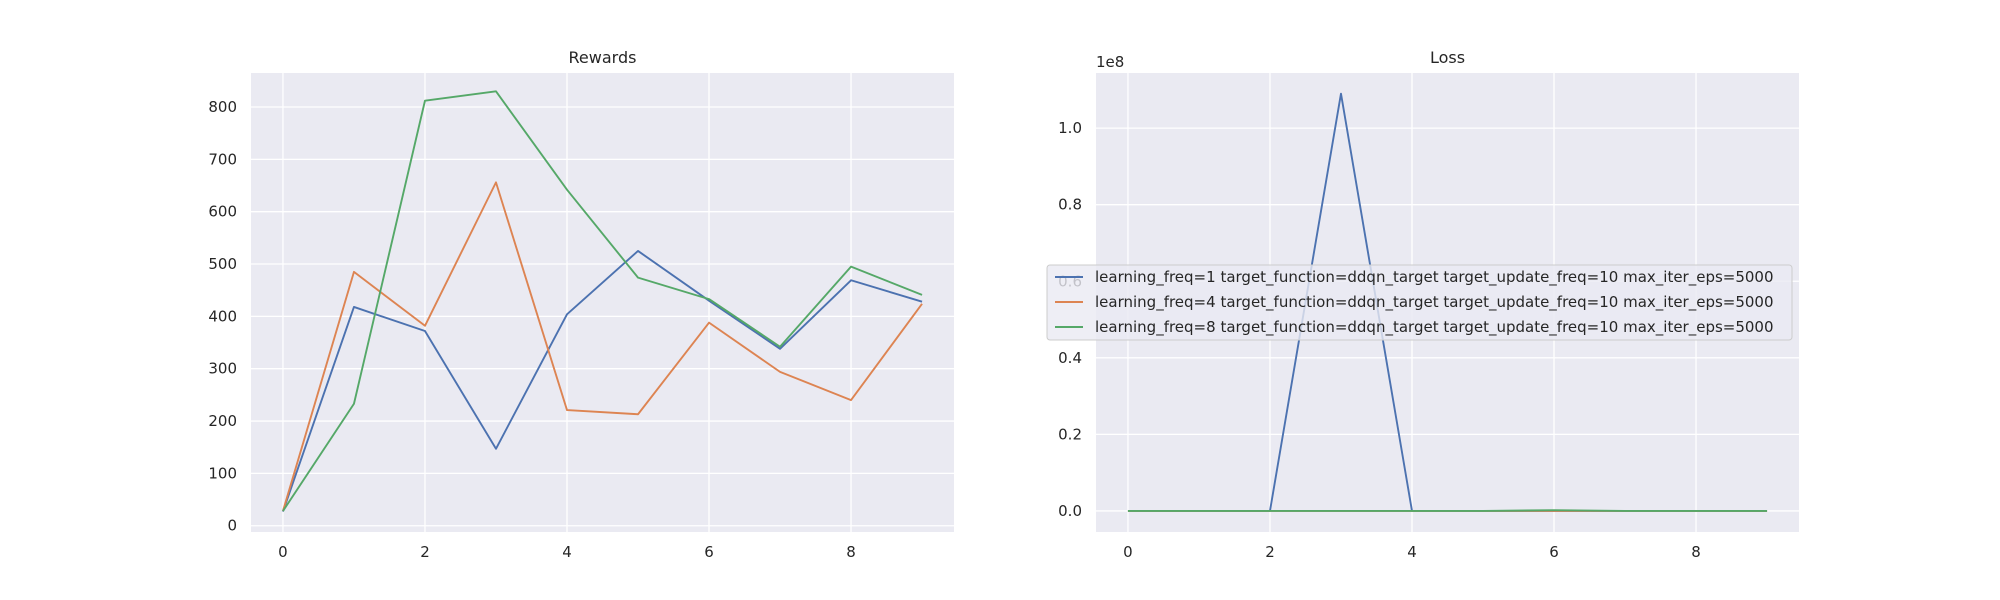 The height and width of the screenshot is (600, 2000). Describe the element at coordinates (1447, 57) in the screenshot. I see `loss-title: Loss` at that location.